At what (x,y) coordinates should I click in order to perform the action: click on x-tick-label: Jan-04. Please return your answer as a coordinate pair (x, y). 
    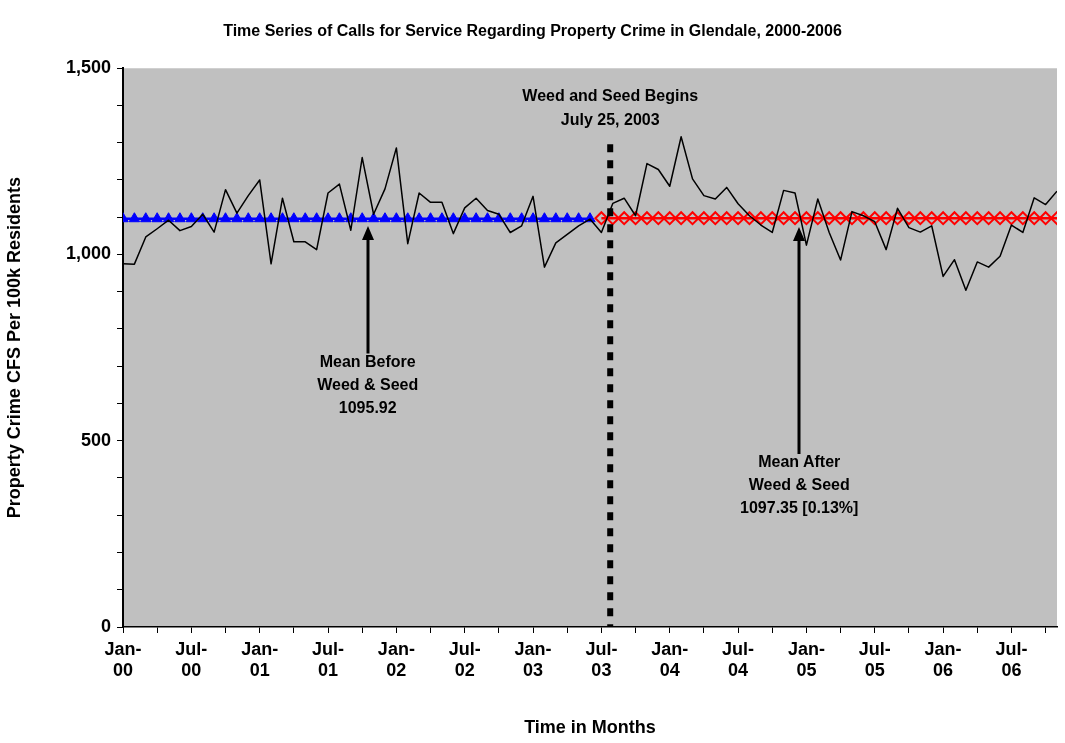
    Looking at the image, I should click on (670, 659).